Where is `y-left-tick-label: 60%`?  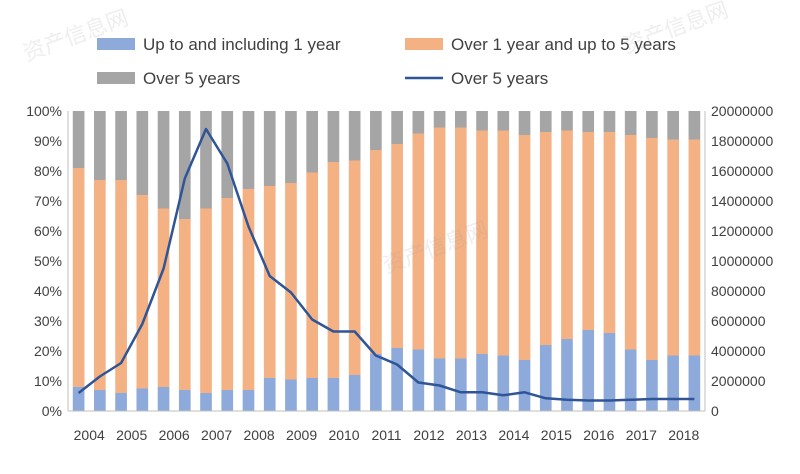 y-left-tick-label: 60% is located at coordinates (48, 231).